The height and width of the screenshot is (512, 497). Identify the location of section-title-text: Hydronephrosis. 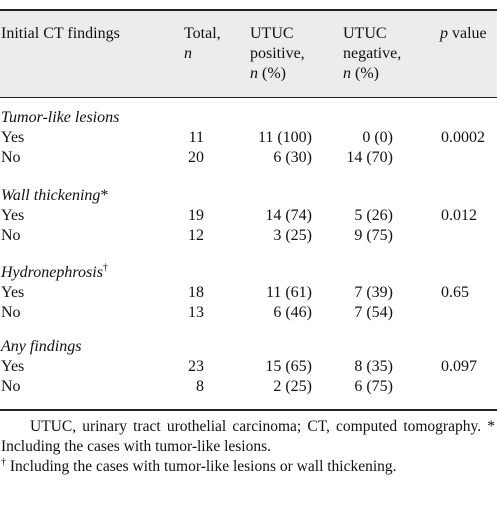
(52, 272).